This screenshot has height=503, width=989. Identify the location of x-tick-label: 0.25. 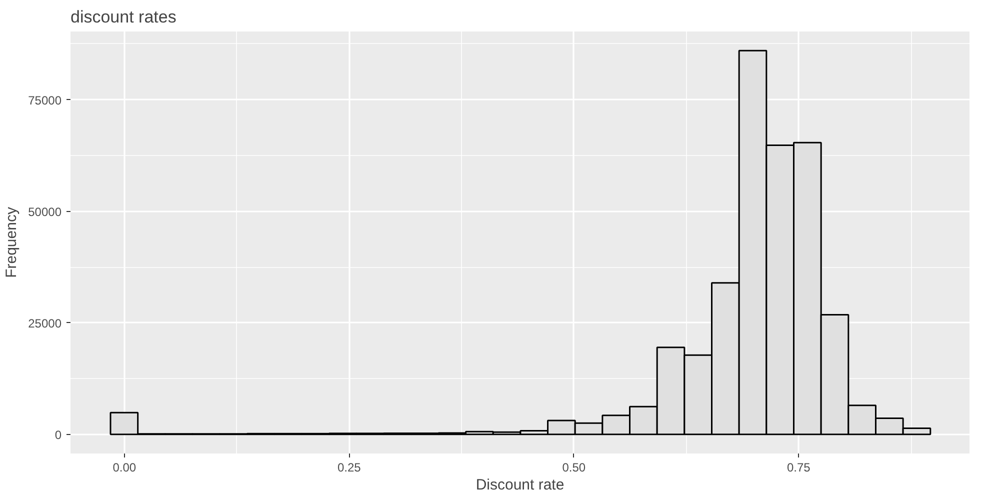
(350, 467).